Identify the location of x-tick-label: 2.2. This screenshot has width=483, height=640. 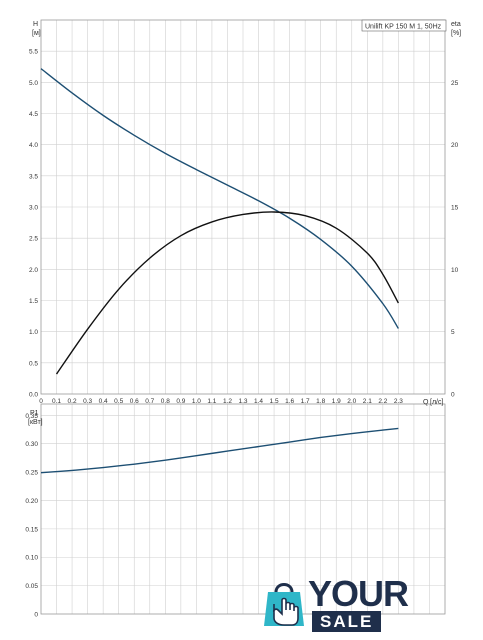
(382, 401).